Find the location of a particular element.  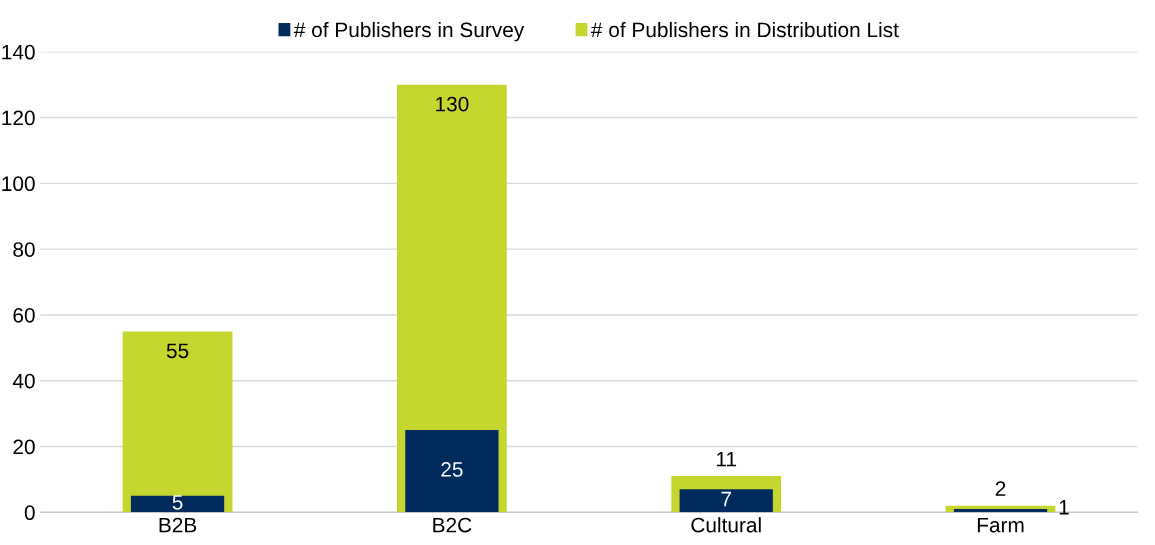

y-tick-label: 140 is located at coordinates (18, 52).